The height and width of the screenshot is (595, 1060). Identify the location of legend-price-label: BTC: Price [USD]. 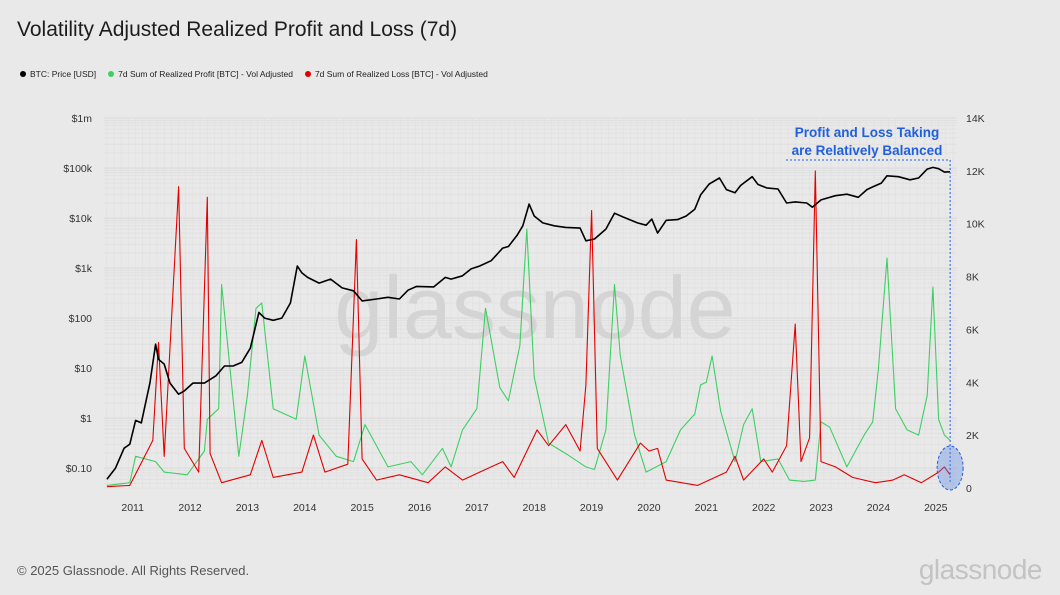
(63, 74).